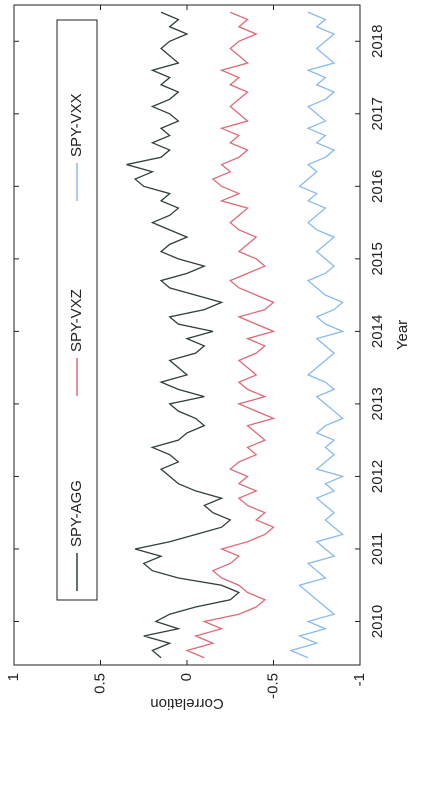 This screenshot has width=425, height=788. I want to click on x-tick-label: 2012, so click(377, 476).